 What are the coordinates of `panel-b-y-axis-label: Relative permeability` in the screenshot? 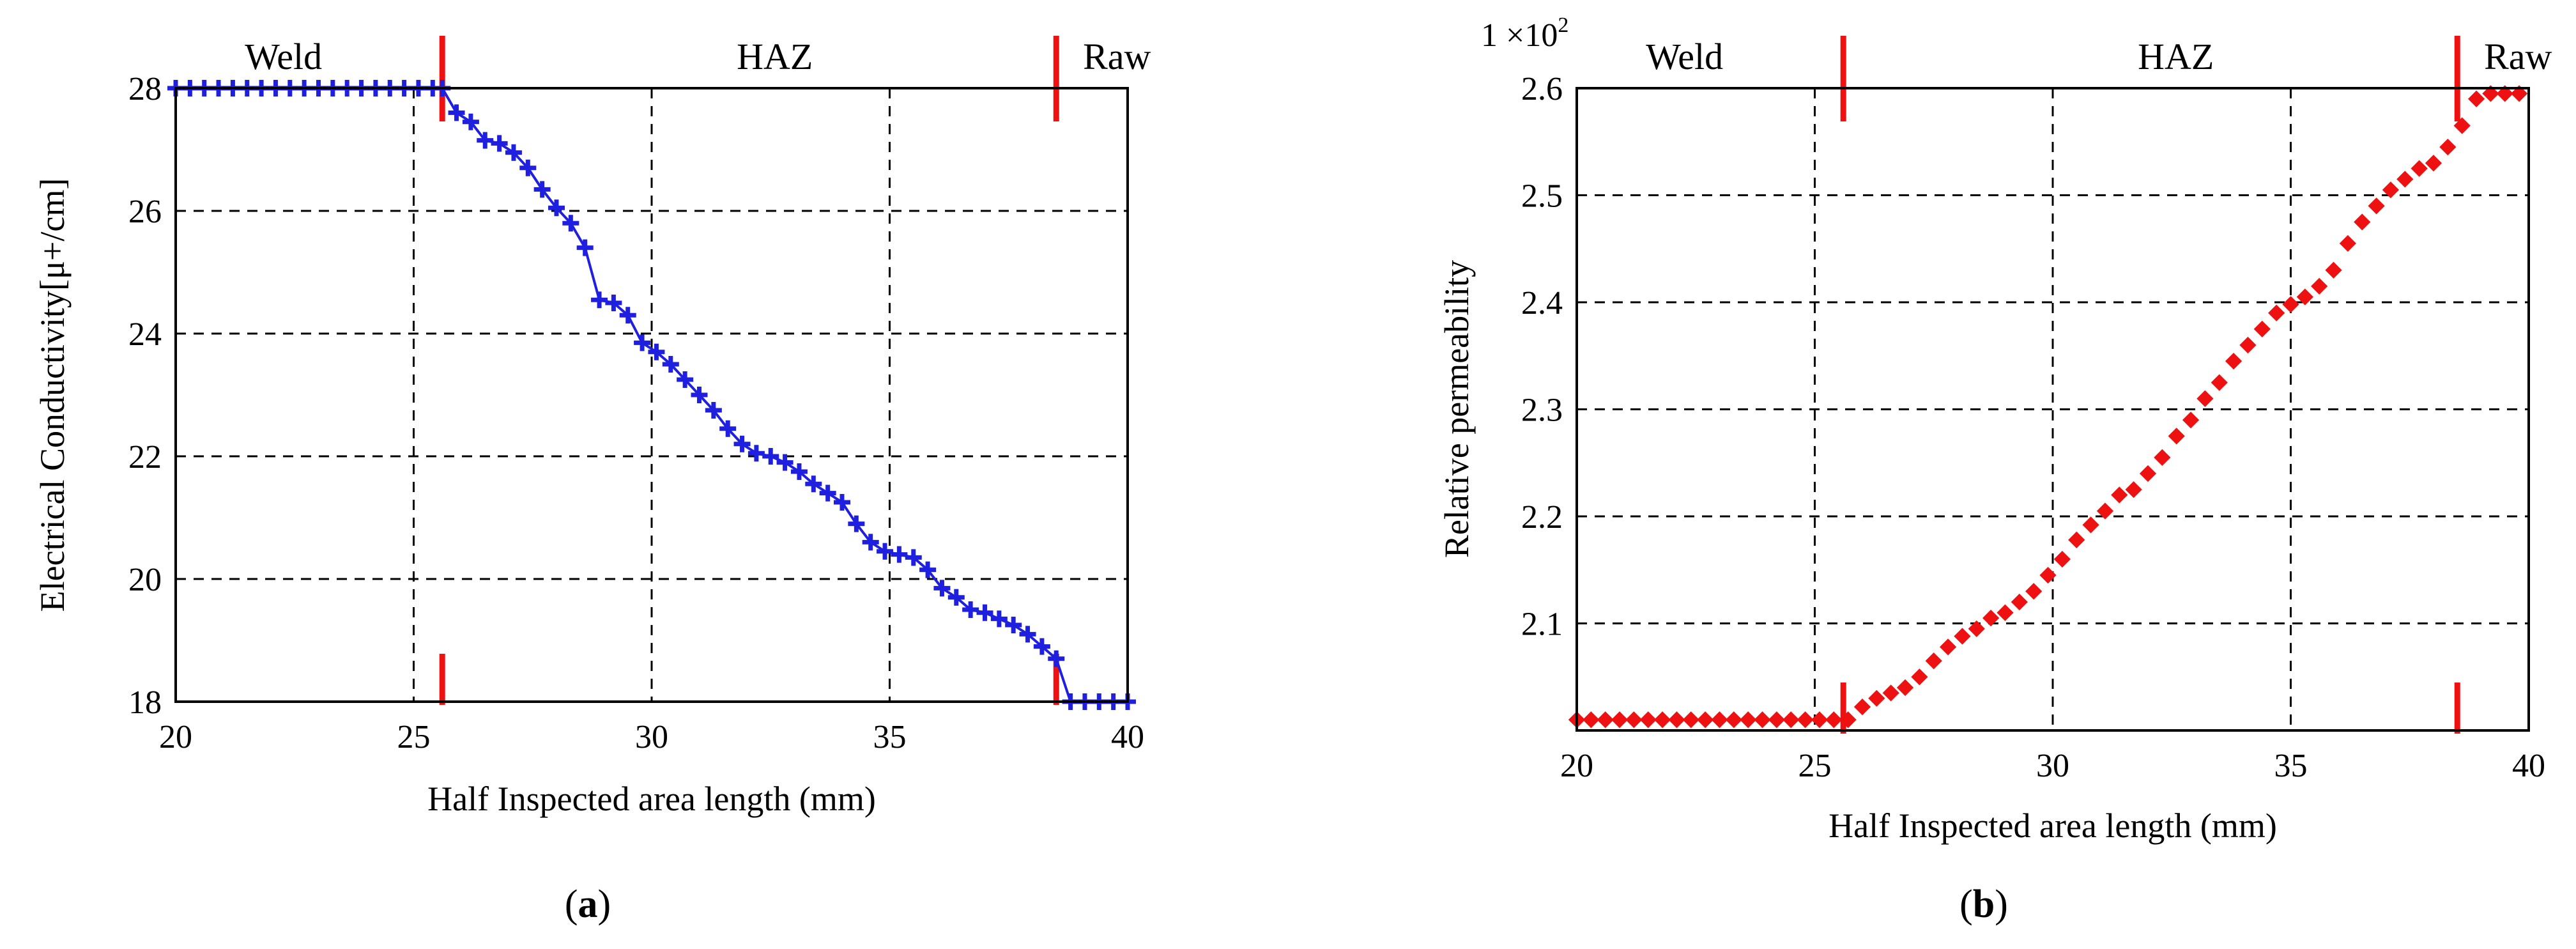 It's located at (1457, 409).